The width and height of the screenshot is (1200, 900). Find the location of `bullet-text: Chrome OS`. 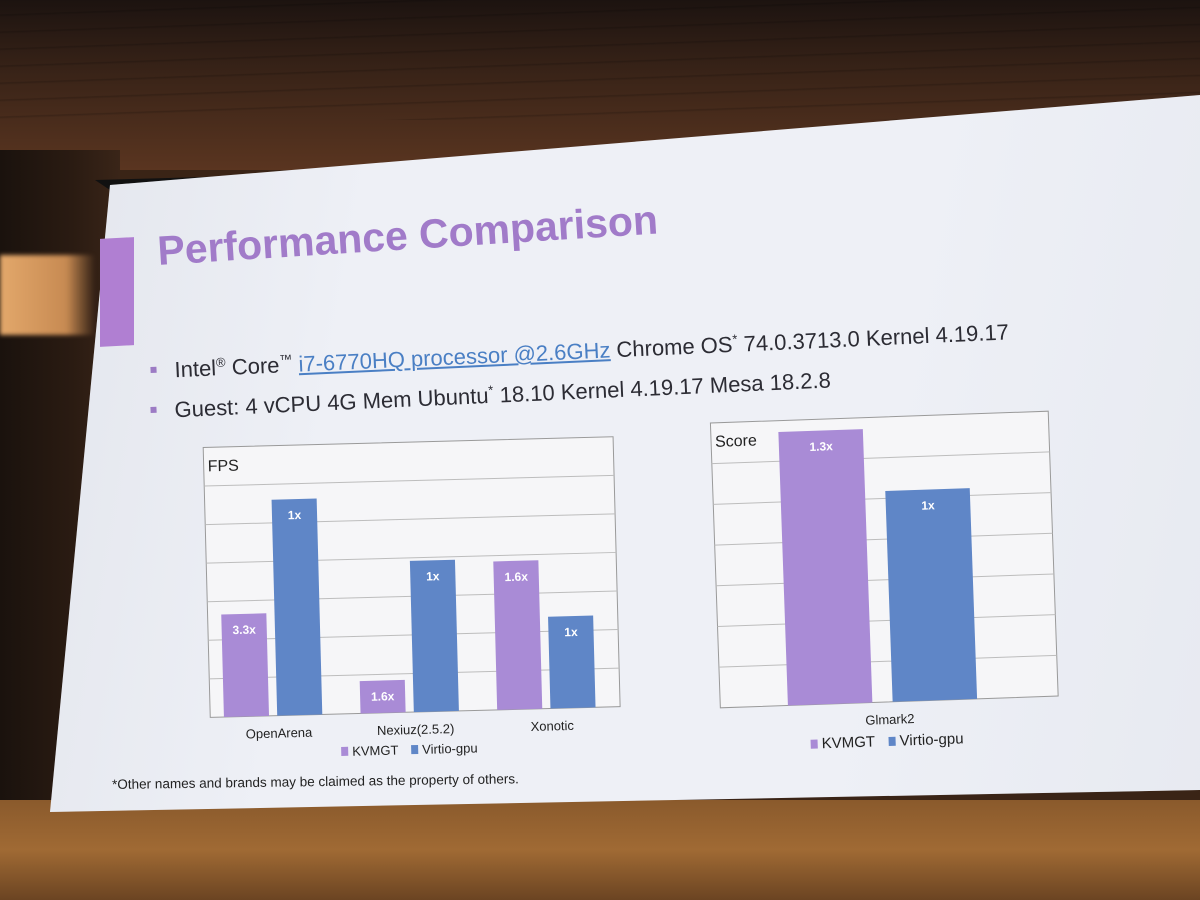

bullet-text: Chrome OS is located at coordinates (671, 347).